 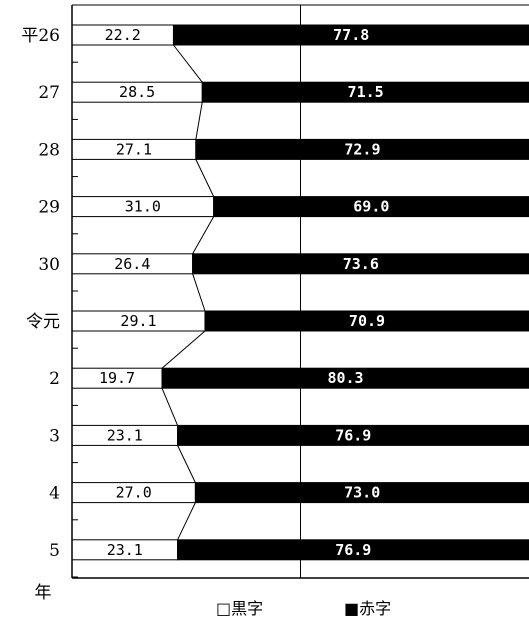 I want to click on y-tick-label-0: 平26, so click(x=40, y=36).